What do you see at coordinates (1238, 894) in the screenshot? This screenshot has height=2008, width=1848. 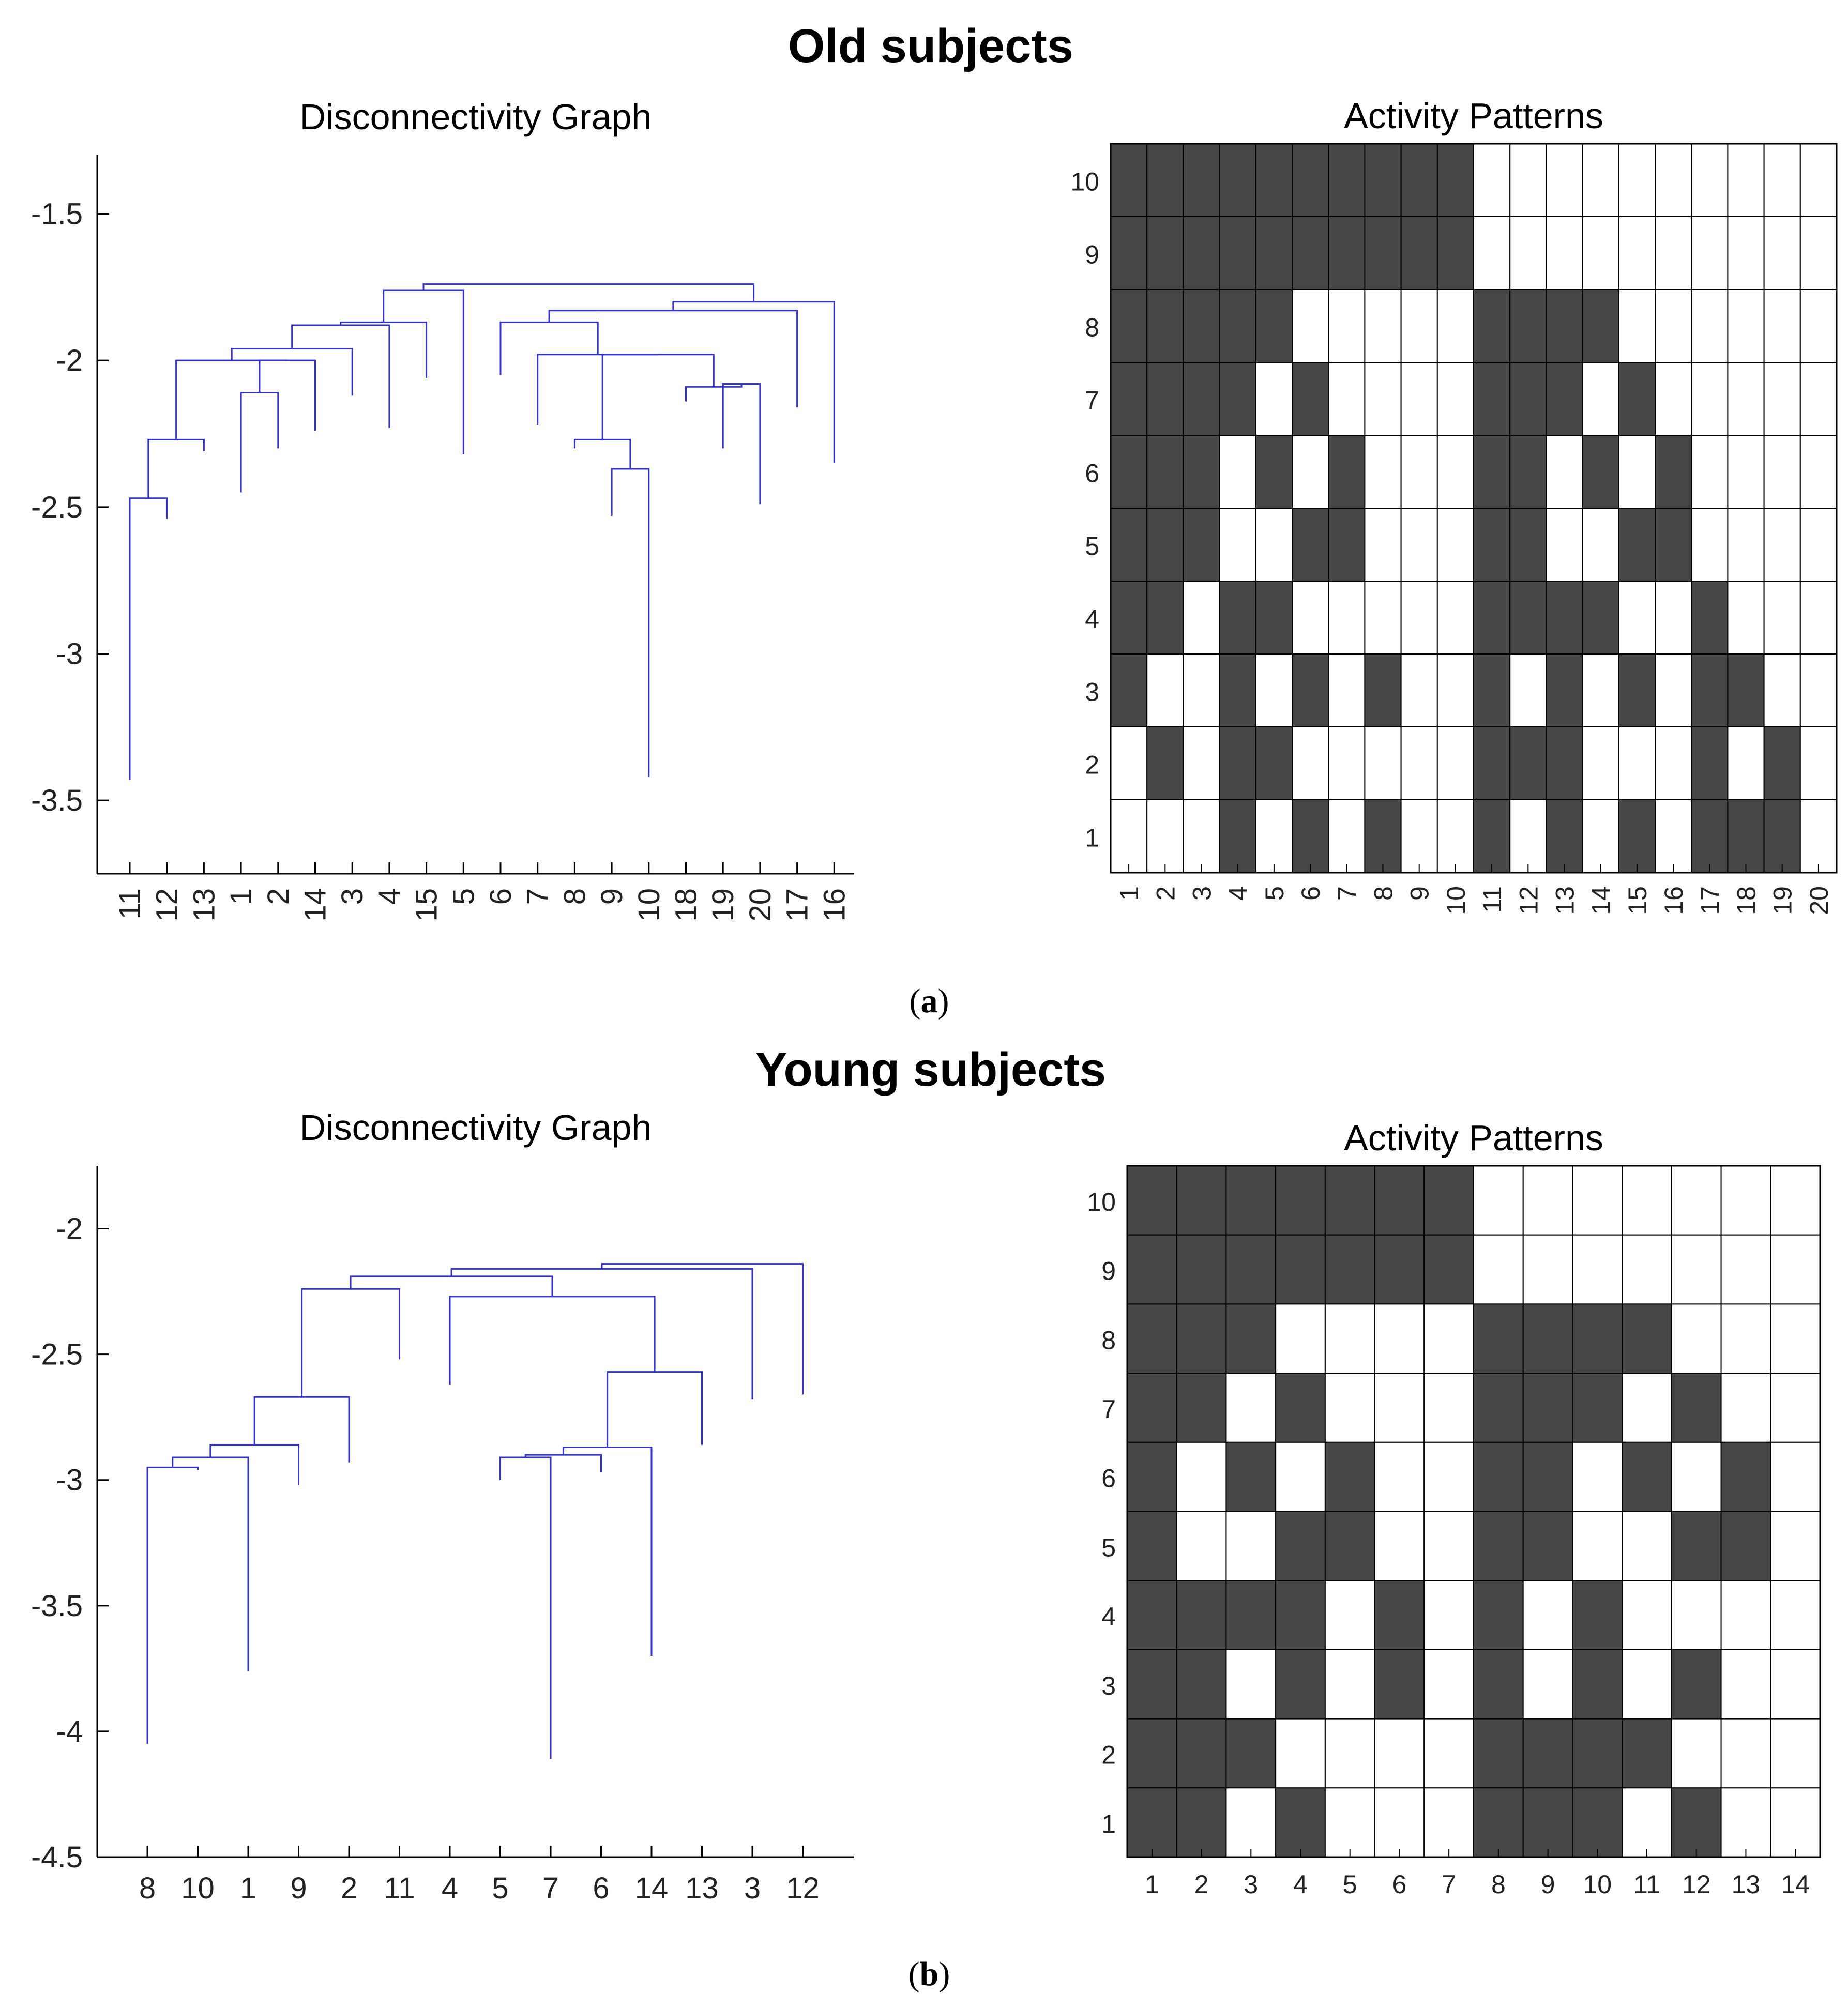 I see `col-label: 4` at bounding box center [1238, 894].